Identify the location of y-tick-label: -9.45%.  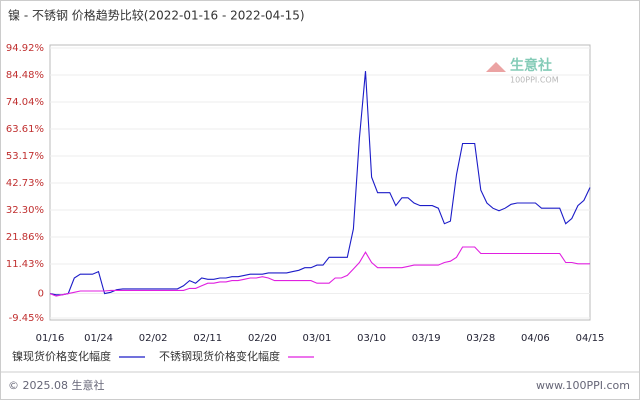
(26, 318).